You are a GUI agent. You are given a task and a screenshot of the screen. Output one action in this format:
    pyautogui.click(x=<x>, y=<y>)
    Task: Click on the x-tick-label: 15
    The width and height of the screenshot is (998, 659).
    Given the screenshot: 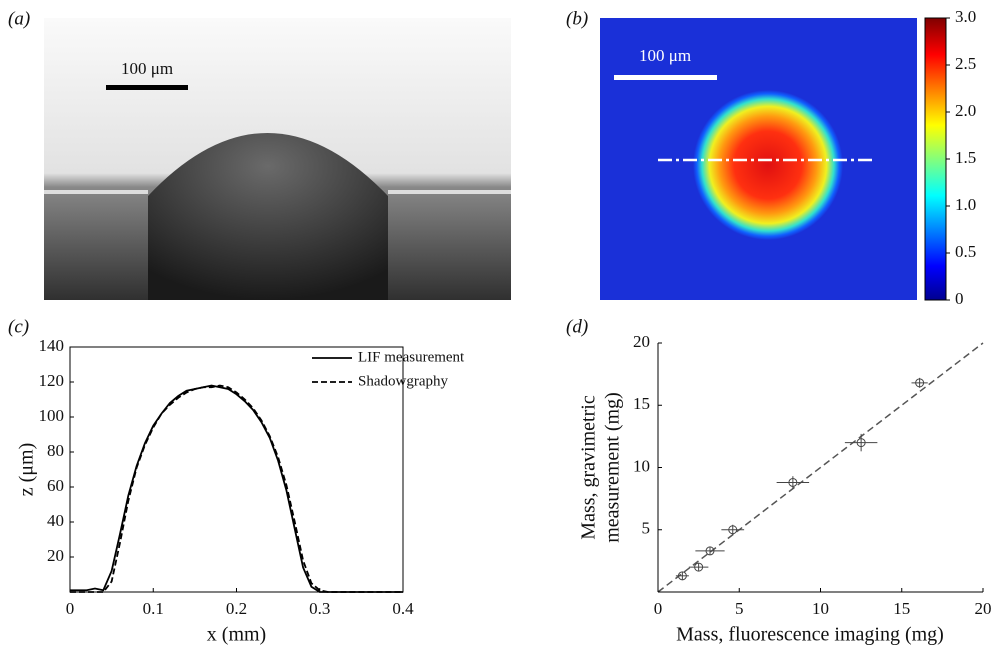 What is the action you would take?
    pyautogui.click(x=901, y=608)
    